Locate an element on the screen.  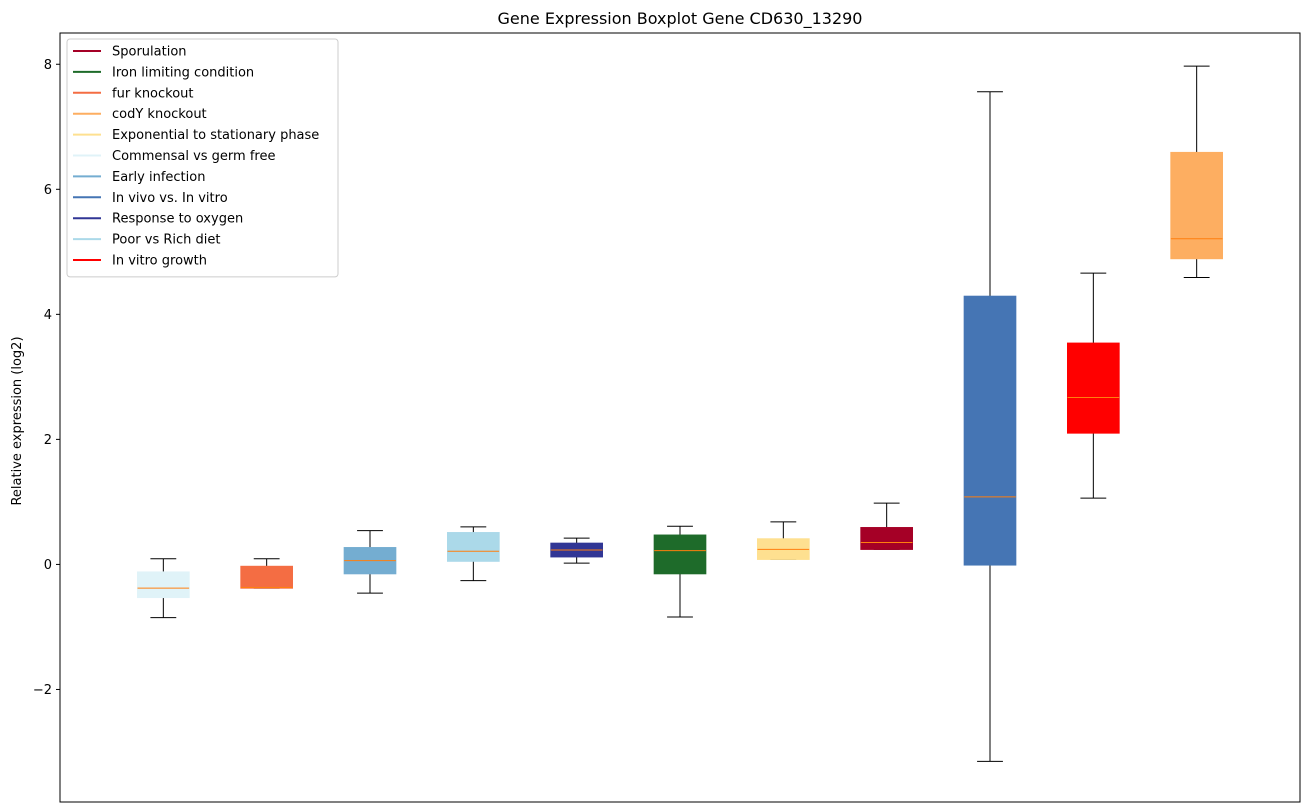
box-exponential-to-stationary-phase is located at coordinates (783, 540).